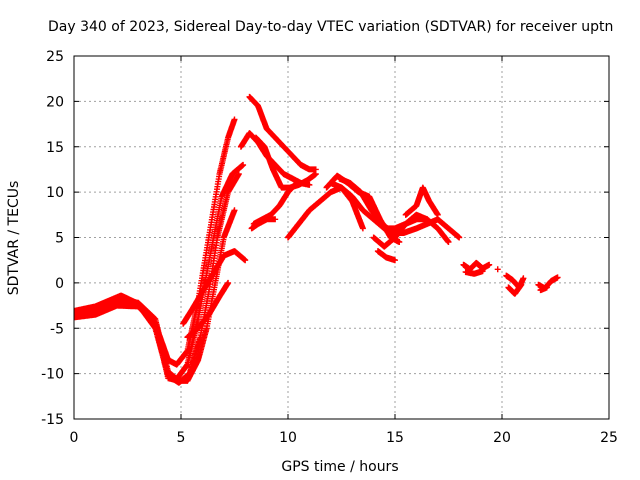 The image size is (640, 480). I want to click on x-tick-label: 15, so click(395, 438).